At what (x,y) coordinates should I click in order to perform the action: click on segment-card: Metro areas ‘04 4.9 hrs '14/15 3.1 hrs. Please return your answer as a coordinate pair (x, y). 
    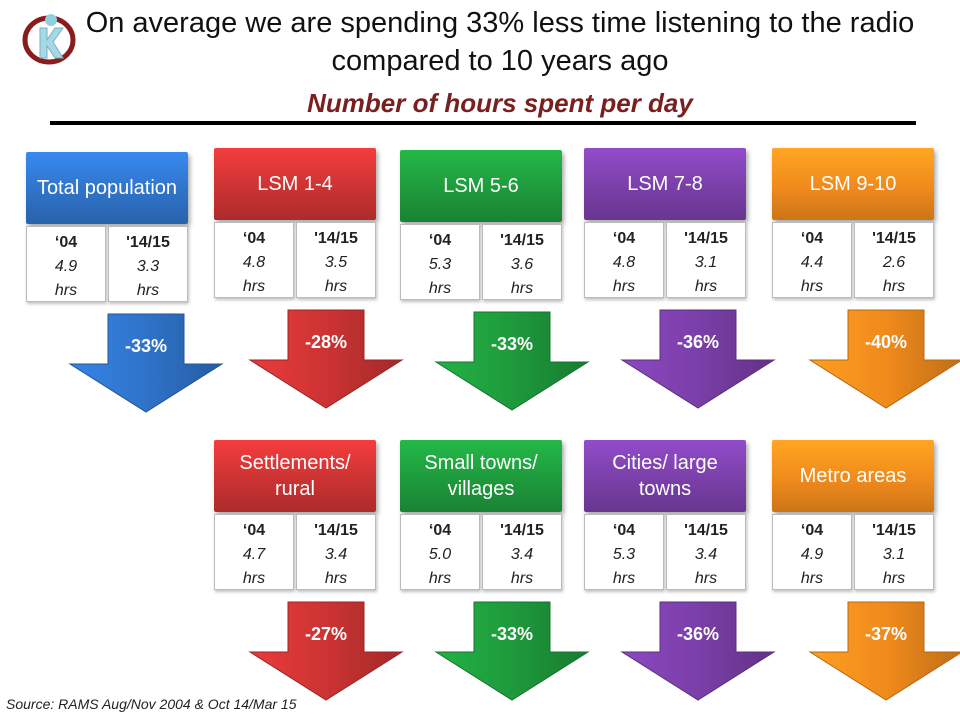
    Looking at the image, I should click on (853, 515).